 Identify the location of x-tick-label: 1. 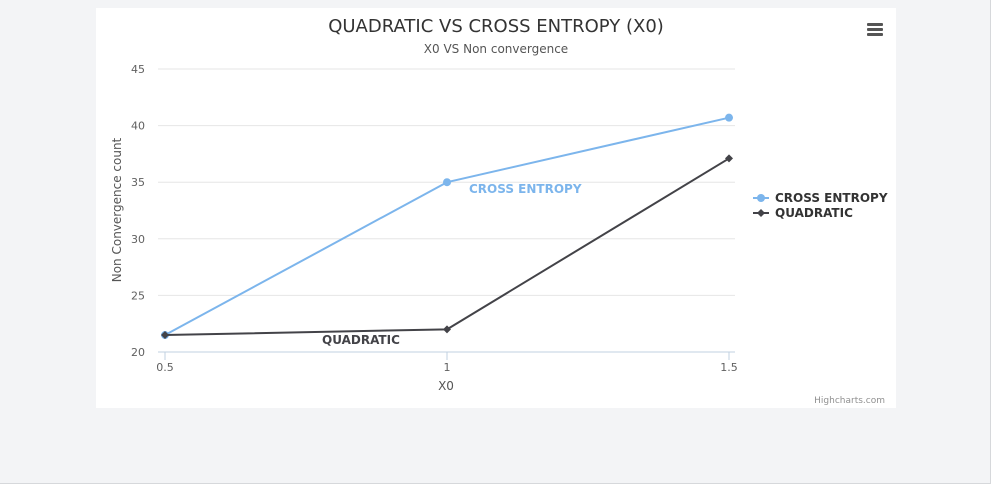
(447, 367).